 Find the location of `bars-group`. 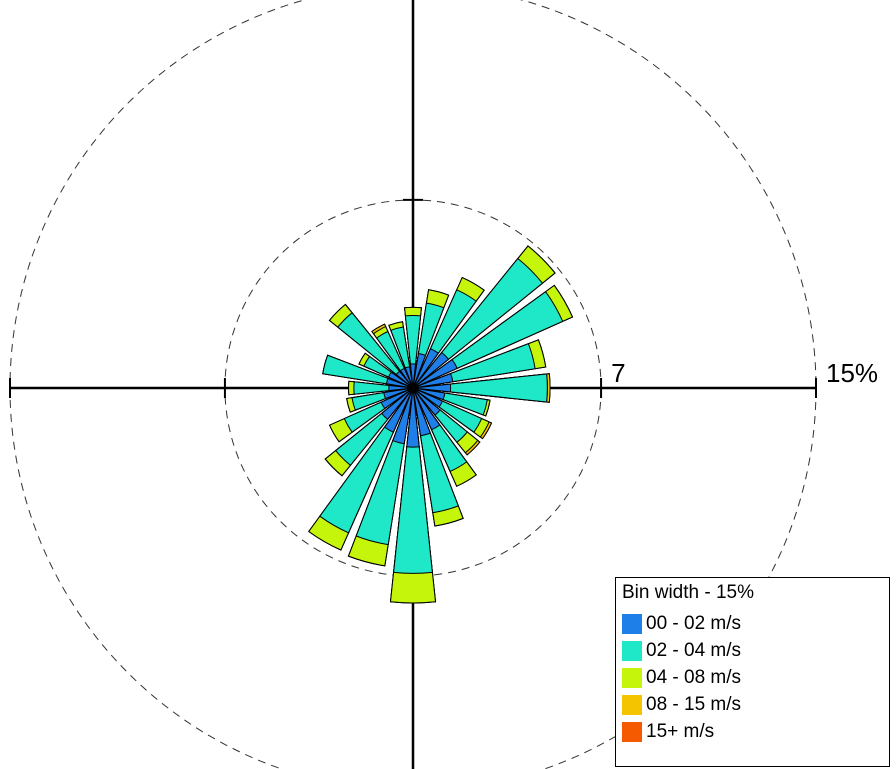

bars-group is located at coordinates (441, 424).